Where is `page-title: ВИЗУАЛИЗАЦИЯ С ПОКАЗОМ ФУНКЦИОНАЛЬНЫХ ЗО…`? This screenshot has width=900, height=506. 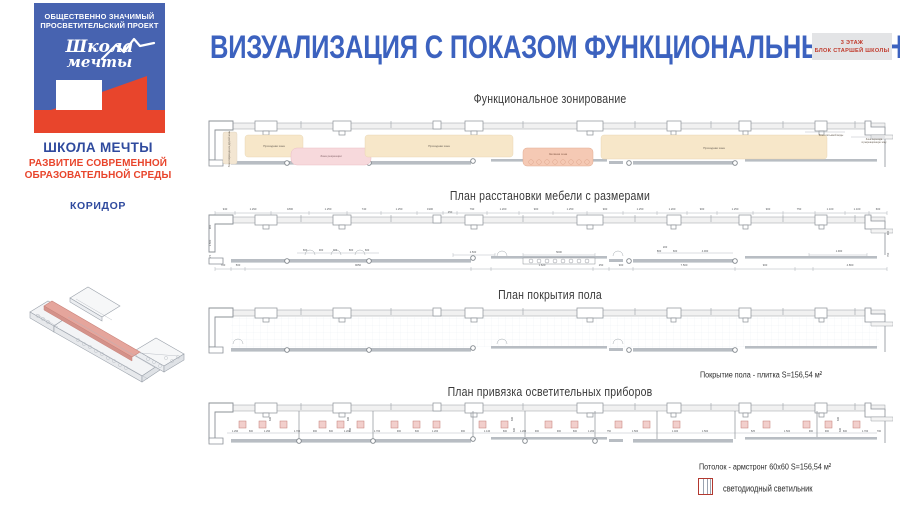
page-title: ВИЗУАЛИЗАЦИЯ С ПОКАЗОМ ФУНКЦИОНАЛЬНЫХ ЗО… is located at coordinates (555, 47).